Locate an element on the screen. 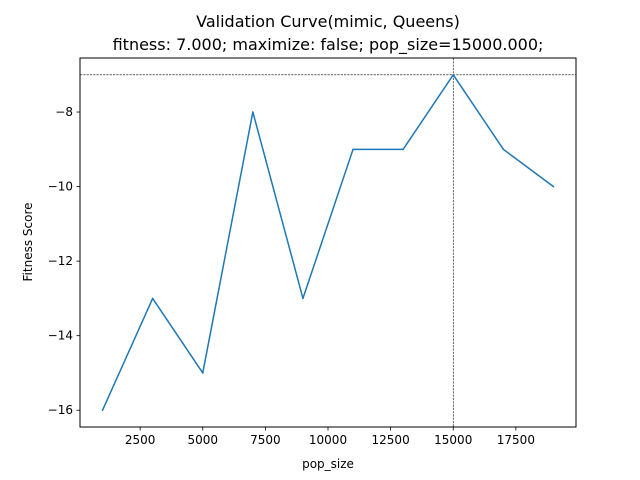  y-tick-label: −8 is located at coordinates (64, 112).